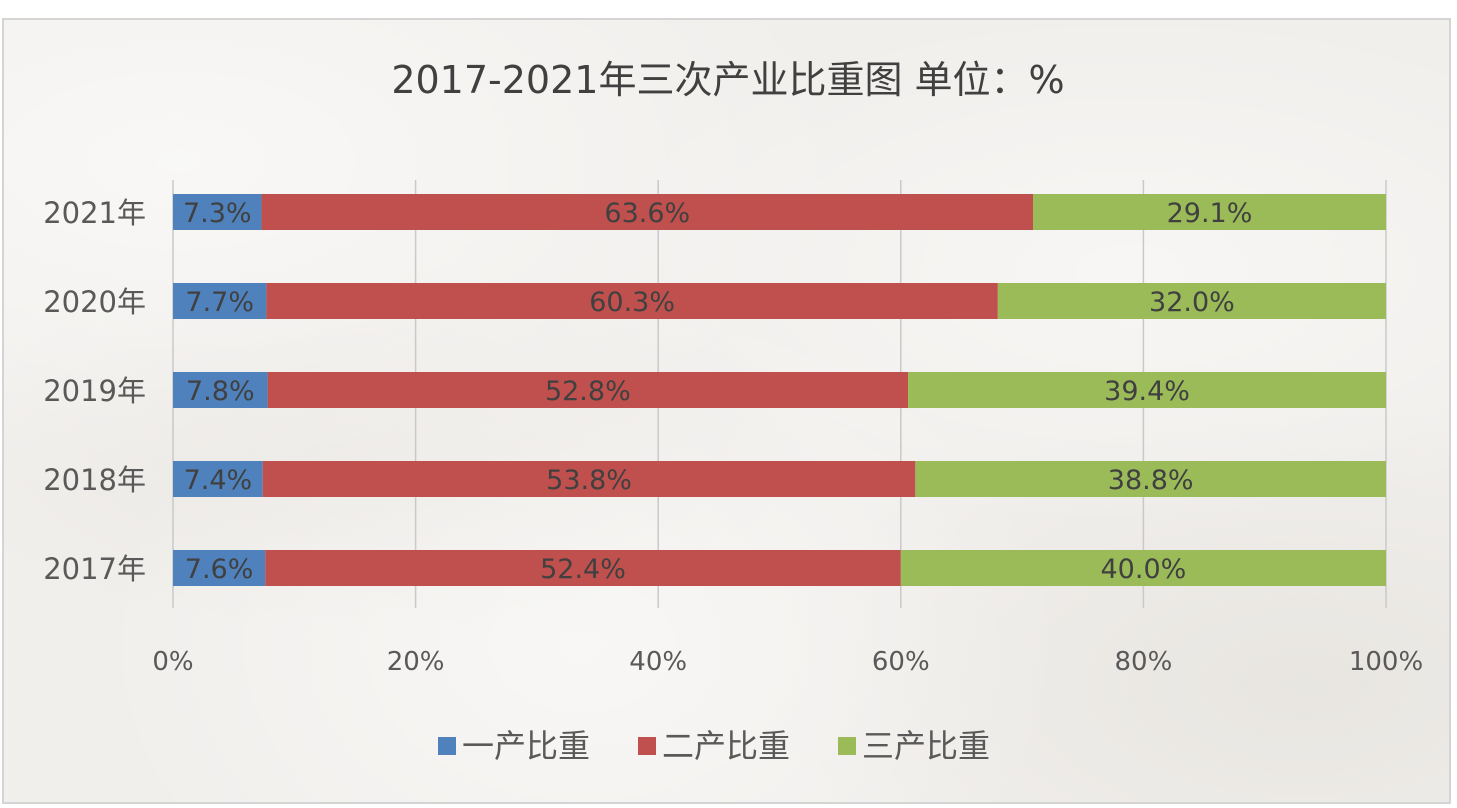  I want to click on data-label: 39.4%, so click(1147, 391).